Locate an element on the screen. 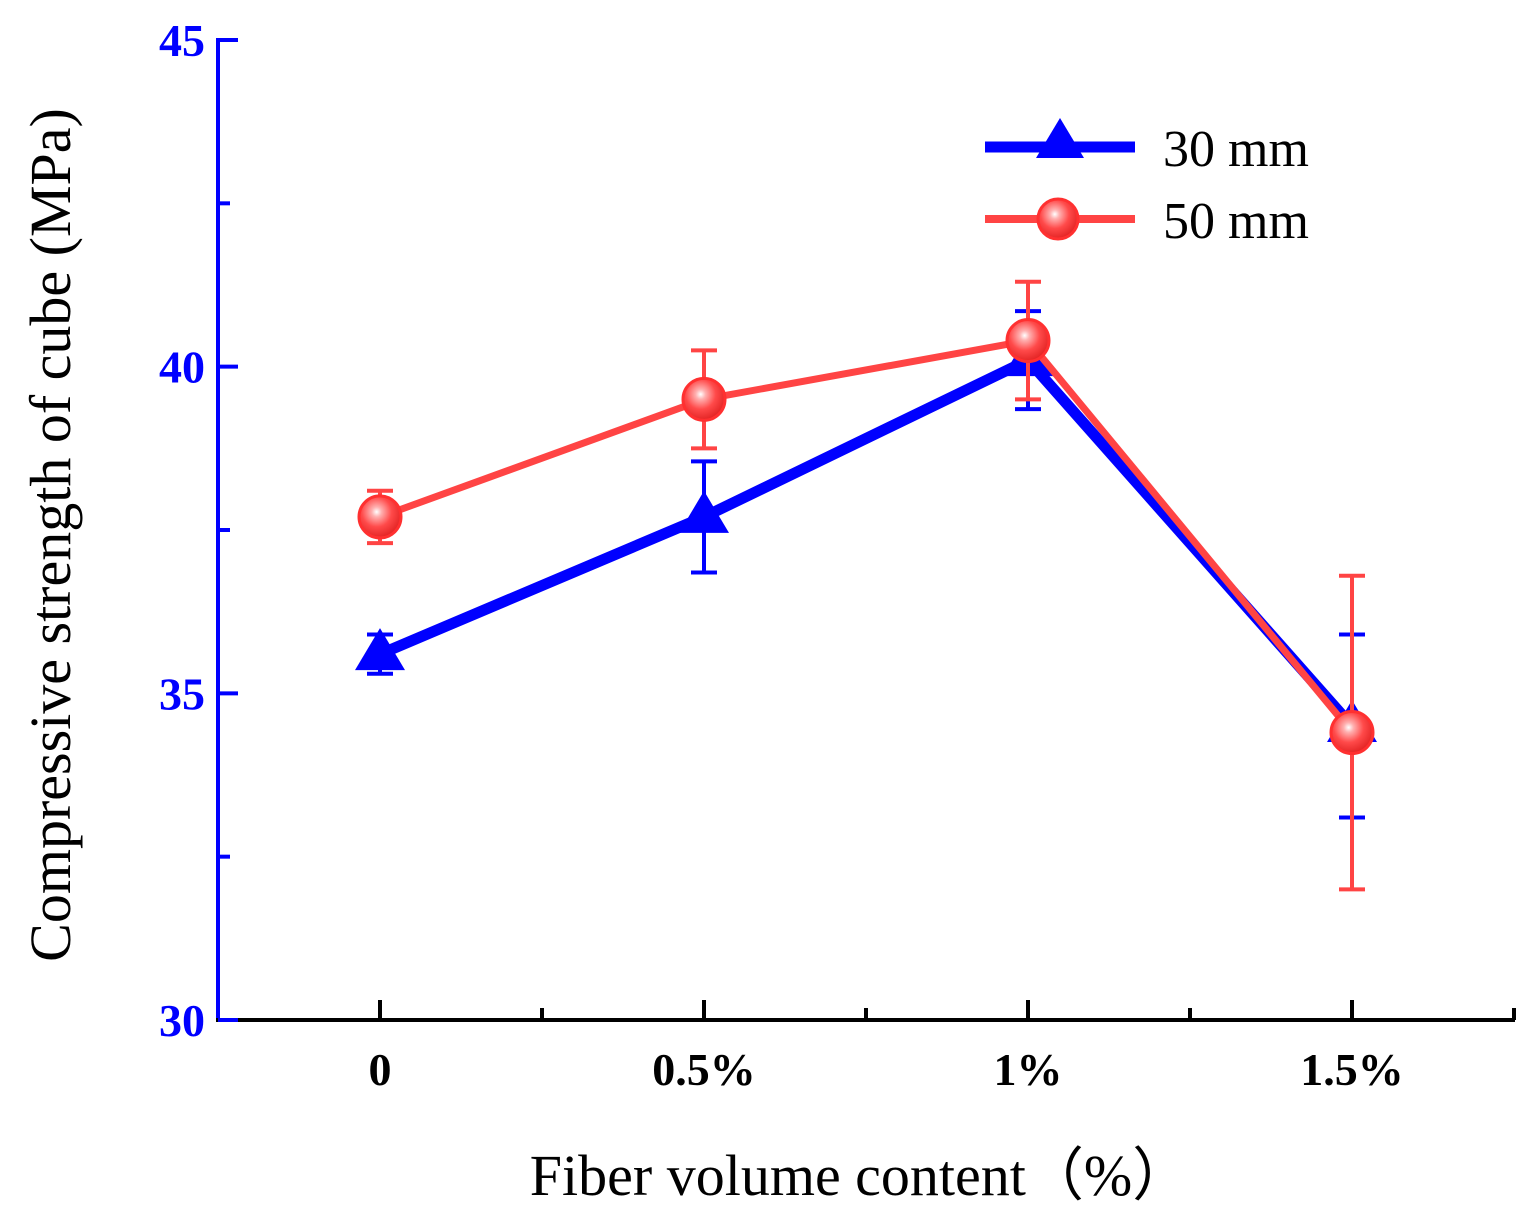 This screenshot has width=1534, height=1231. y-axis-ticks: 30 35 40 45 is located at coordinates (198, 530).